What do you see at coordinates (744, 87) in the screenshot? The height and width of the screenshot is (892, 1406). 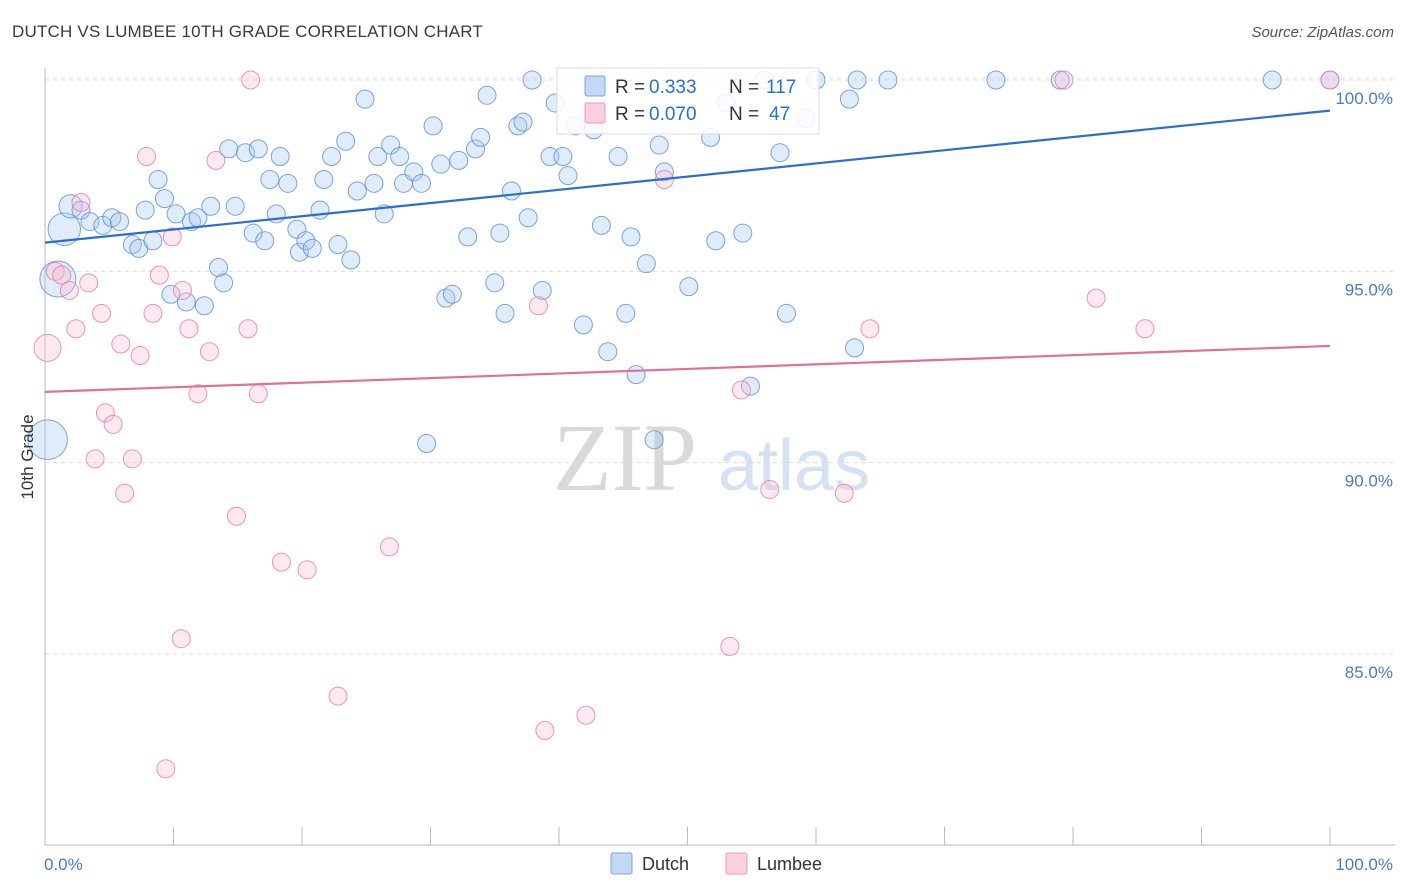 I see `dutch-n-label: N =` at bounding box center [744, 87].